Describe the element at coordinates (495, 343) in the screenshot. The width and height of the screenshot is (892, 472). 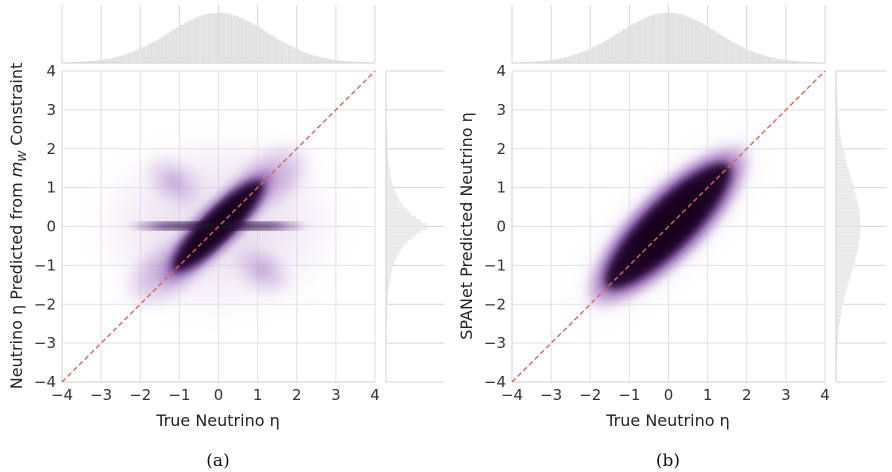
I see `y-tick-label: −3` at that location.